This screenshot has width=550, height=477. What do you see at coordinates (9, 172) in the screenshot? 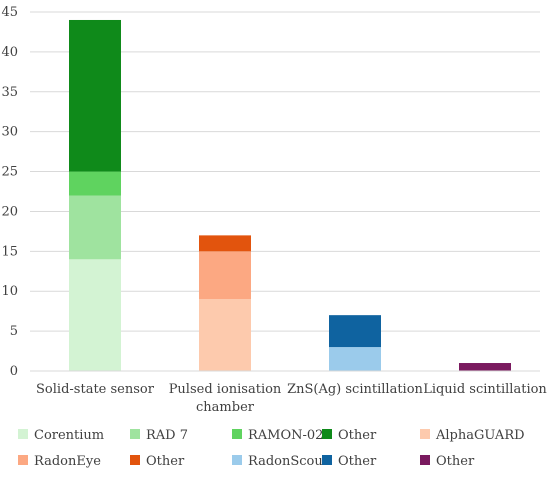
I see `y-tick-label: 25` at bounding box center [9, 172].